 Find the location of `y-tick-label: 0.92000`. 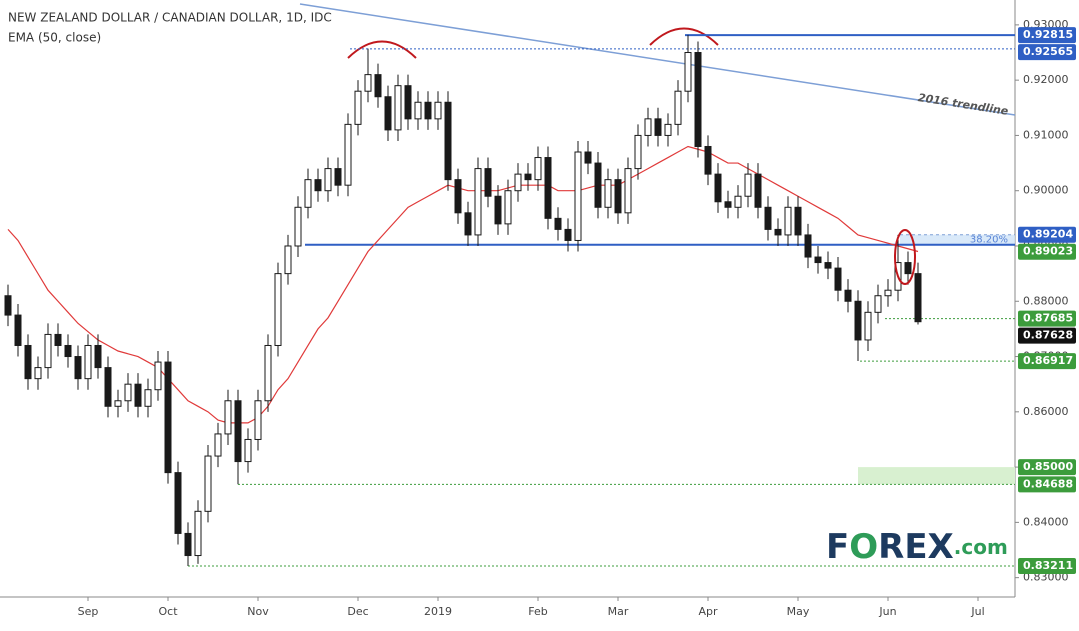

y-tick-label: 0.92000 is located at coordinates (1046, 79).